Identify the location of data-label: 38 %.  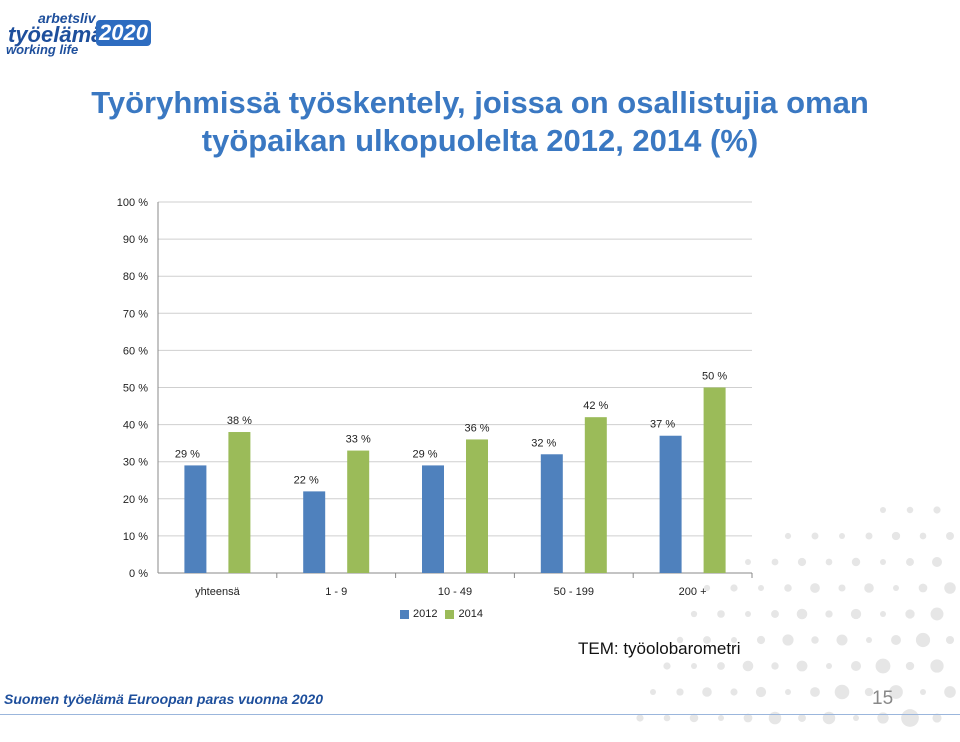
(239, 421).